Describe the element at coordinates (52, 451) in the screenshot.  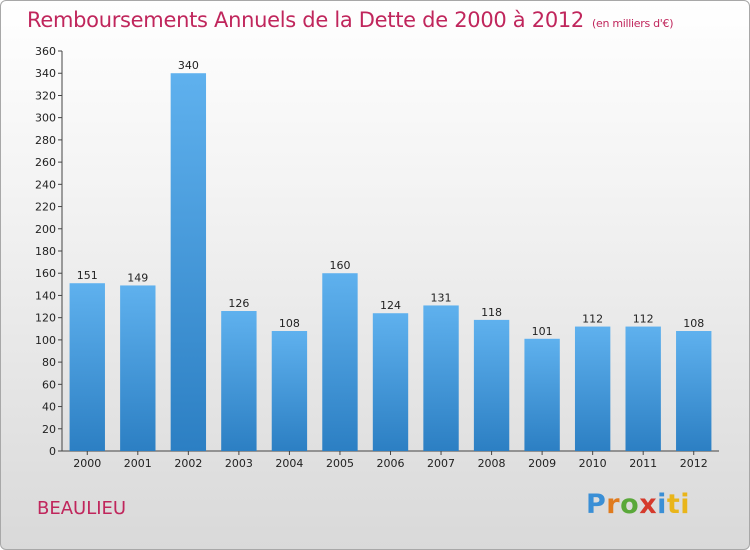
I see `y-tick-label: 0` at that location.